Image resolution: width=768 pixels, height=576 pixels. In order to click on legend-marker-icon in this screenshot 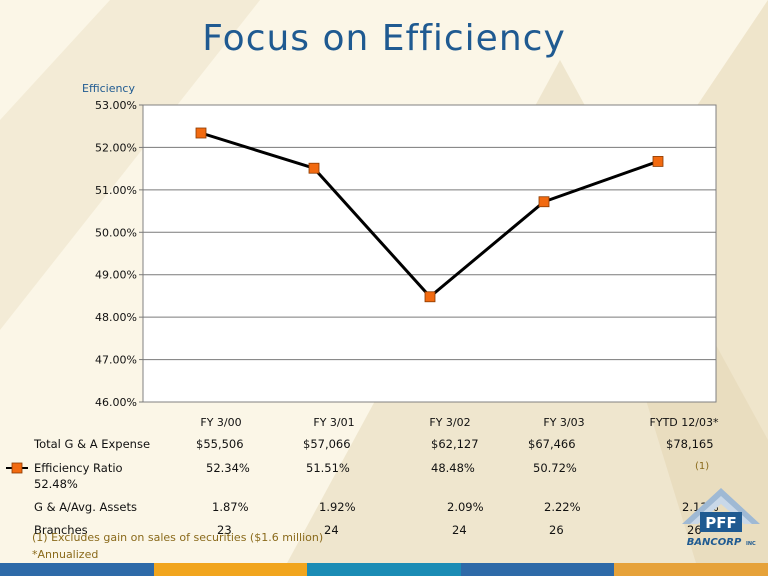, I will do `click(17, 468)`.